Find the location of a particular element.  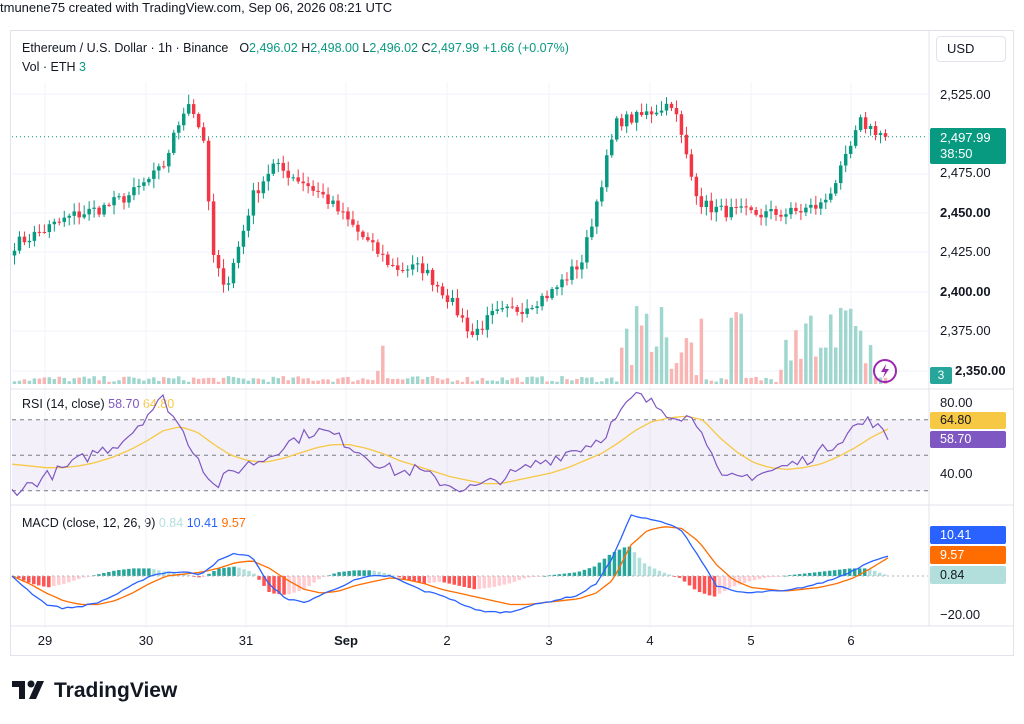

volume-label: Vol · ETH is located at coordinates (49, 67).